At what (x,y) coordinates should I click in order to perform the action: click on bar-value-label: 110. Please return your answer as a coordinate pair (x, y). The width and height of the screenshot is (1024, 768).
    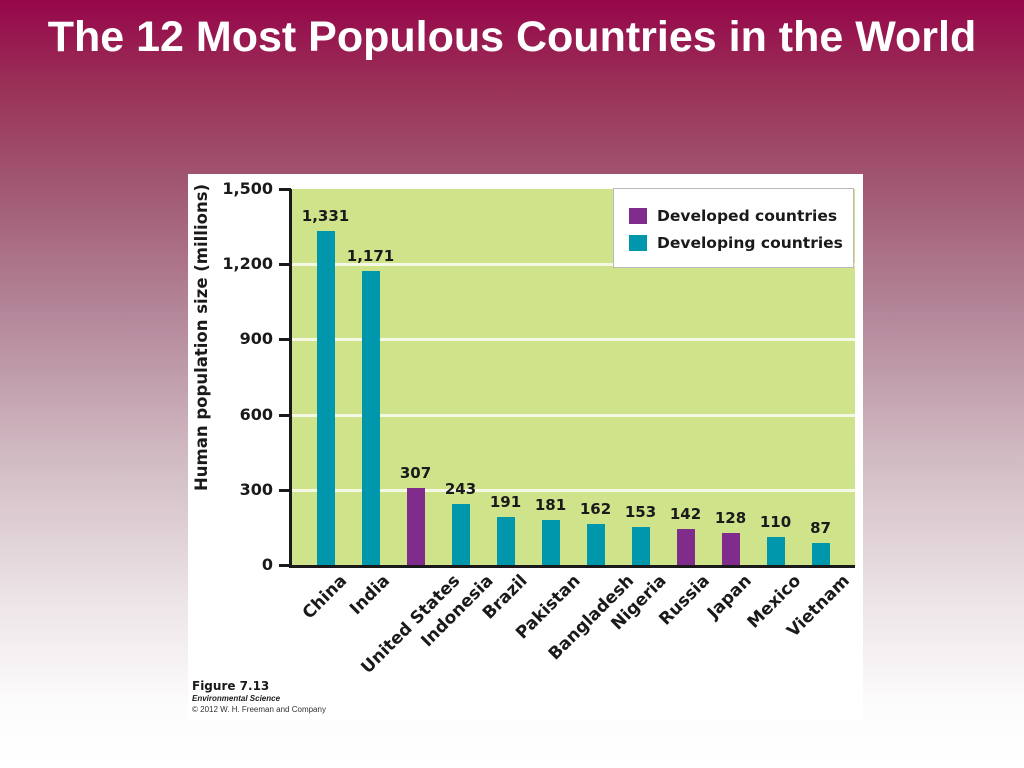
    Looking at the image, I should click on (775, 522).